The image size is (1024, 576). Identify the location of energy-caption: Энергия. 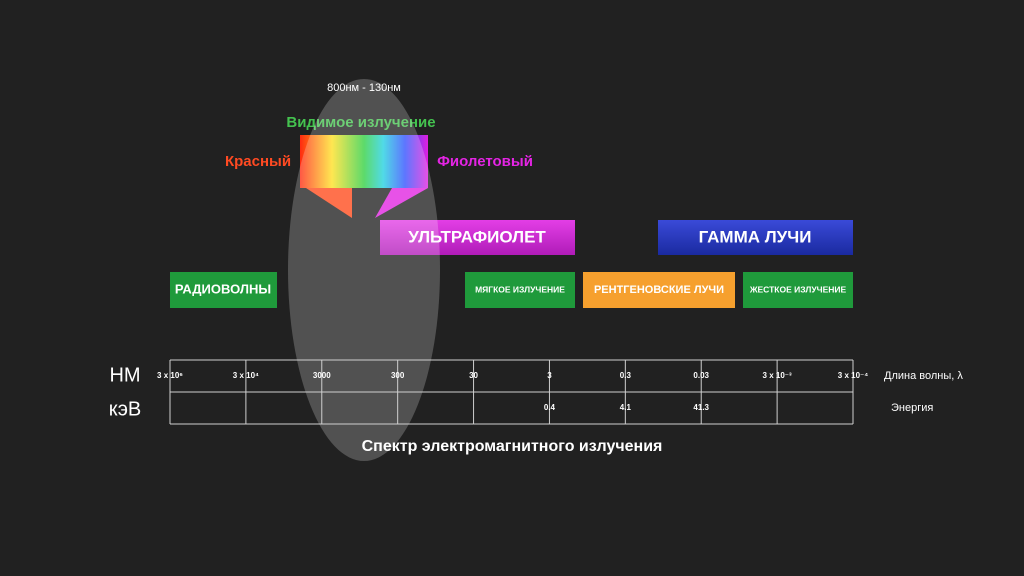
(912, 408).